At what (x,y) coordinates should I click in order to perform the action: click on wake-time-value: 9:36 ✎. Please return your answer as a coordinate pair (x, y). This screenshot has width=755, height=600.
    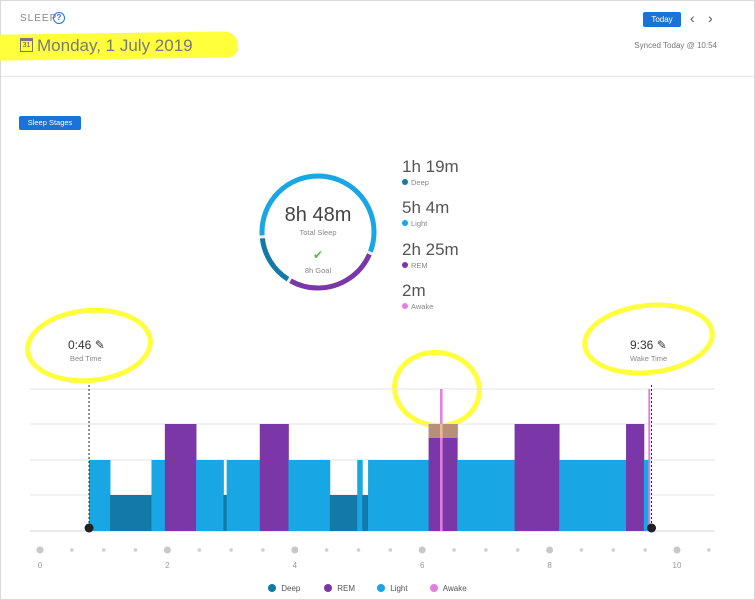
    Looking at the image, I should click on (648, 345).